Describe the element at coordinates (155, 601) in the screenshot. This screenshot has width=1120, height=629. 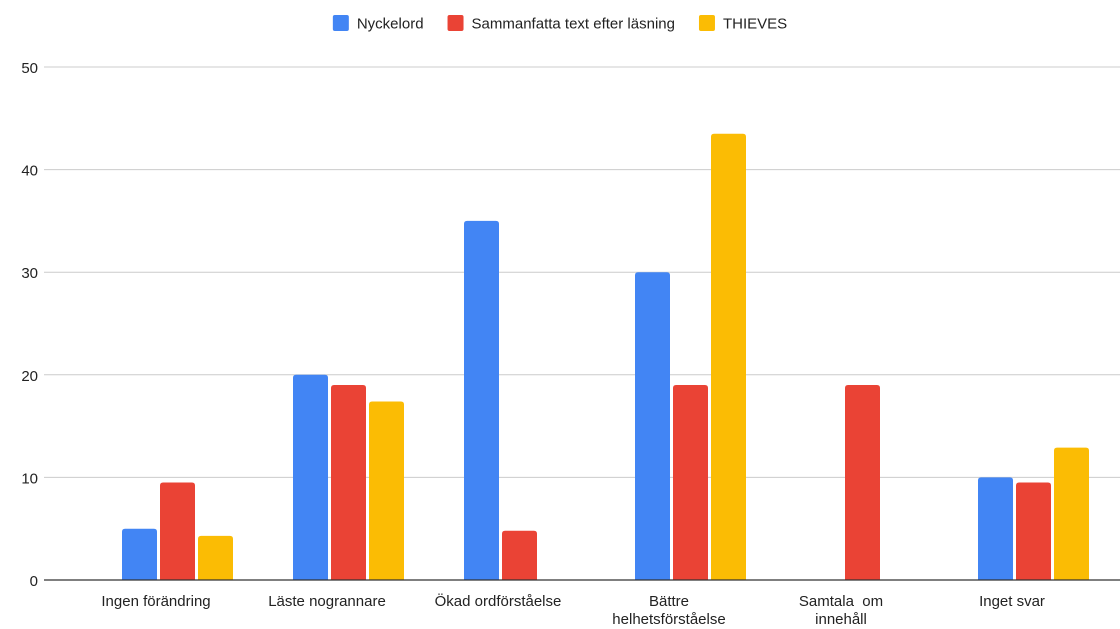
I see `x-tick-label: Ingen förändring` at that location.